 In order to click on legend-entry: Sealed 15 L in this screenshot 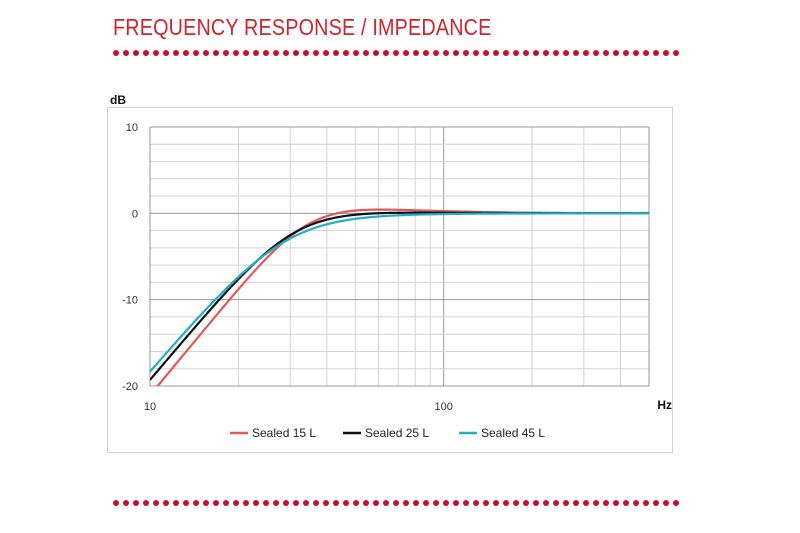, I will do `click(273, 433)`.